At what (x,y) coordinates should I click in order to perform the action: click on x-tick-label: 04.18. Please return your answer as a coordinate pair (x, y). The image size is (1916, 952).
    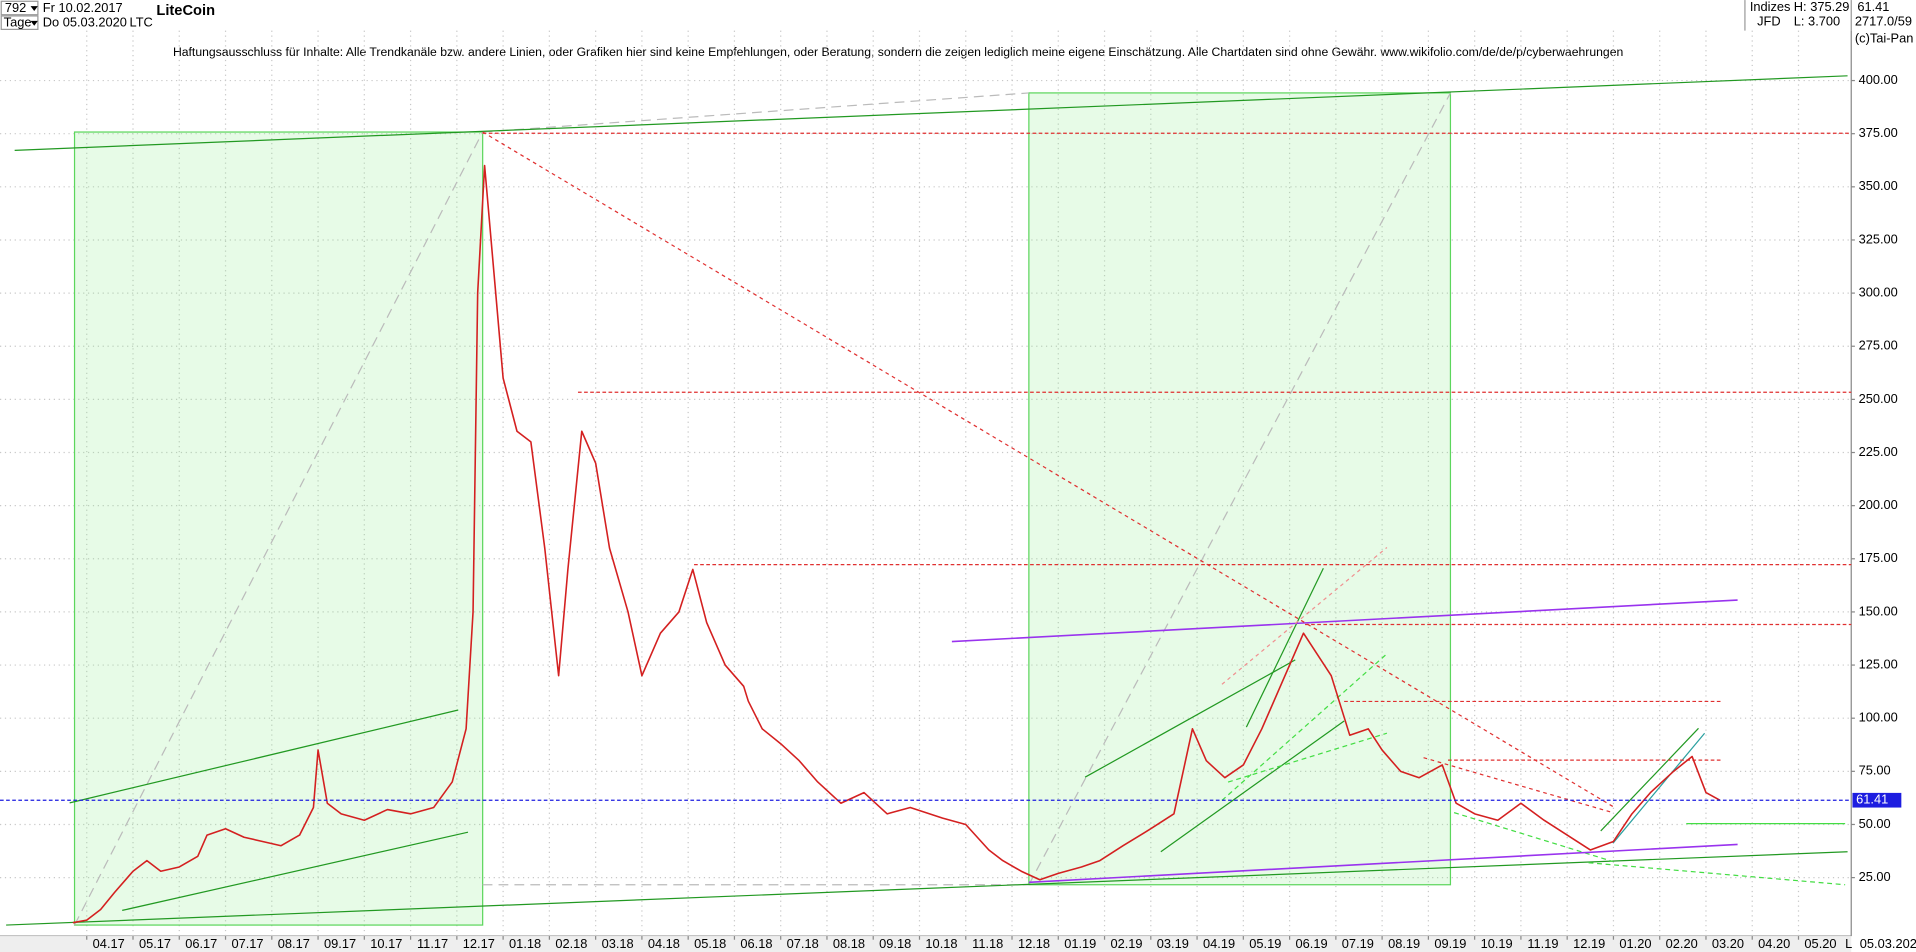
    Looking at the image, I should click on (664, 943).